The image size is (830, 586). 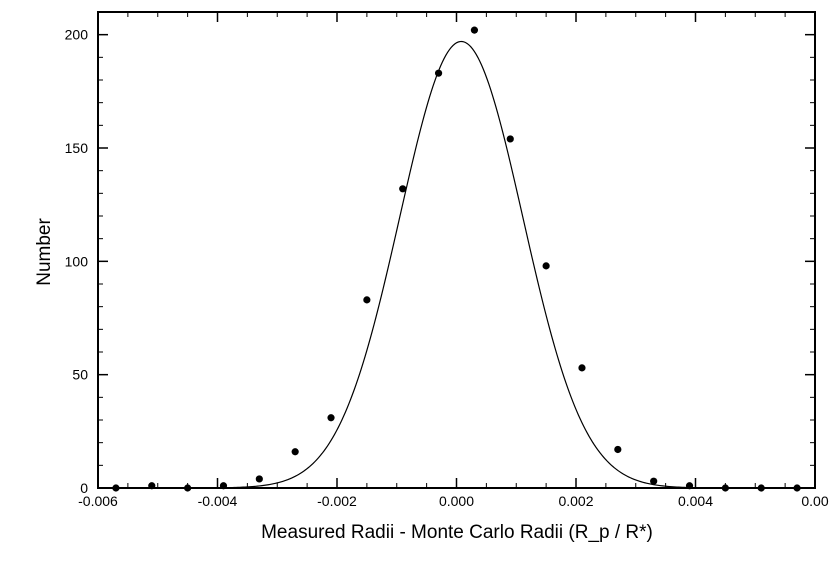 What do you see at coordinates (80, 375) in the screenshot?
I see `y-tick-label: 50` at bounding box center [80, 375].